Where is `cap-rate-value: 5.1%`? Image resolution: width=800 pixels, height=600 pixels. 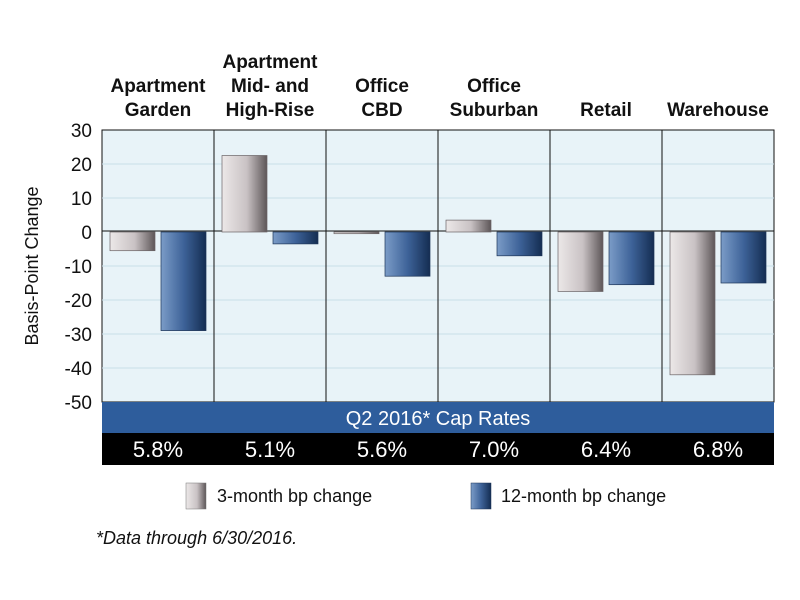 cap-rate-value: 5.1% is located at coordinates (270, 449).